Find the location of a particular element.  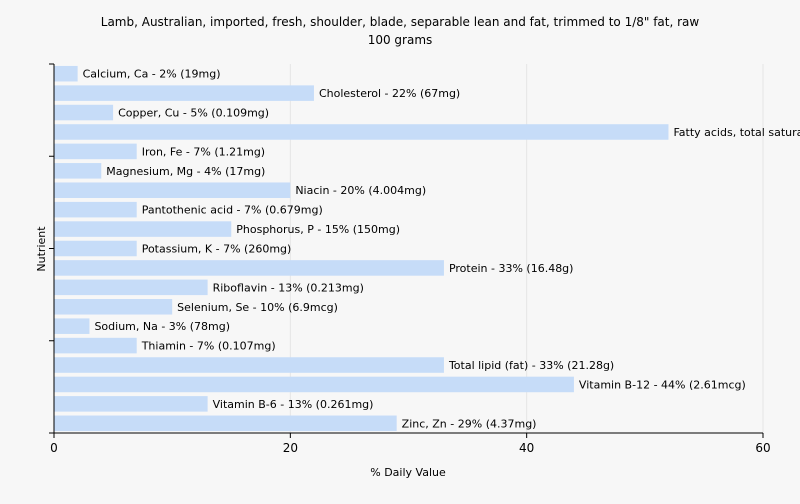

bar-label: Phosphorus, P - 15% (150mg) is located at coordinates (318, 229).